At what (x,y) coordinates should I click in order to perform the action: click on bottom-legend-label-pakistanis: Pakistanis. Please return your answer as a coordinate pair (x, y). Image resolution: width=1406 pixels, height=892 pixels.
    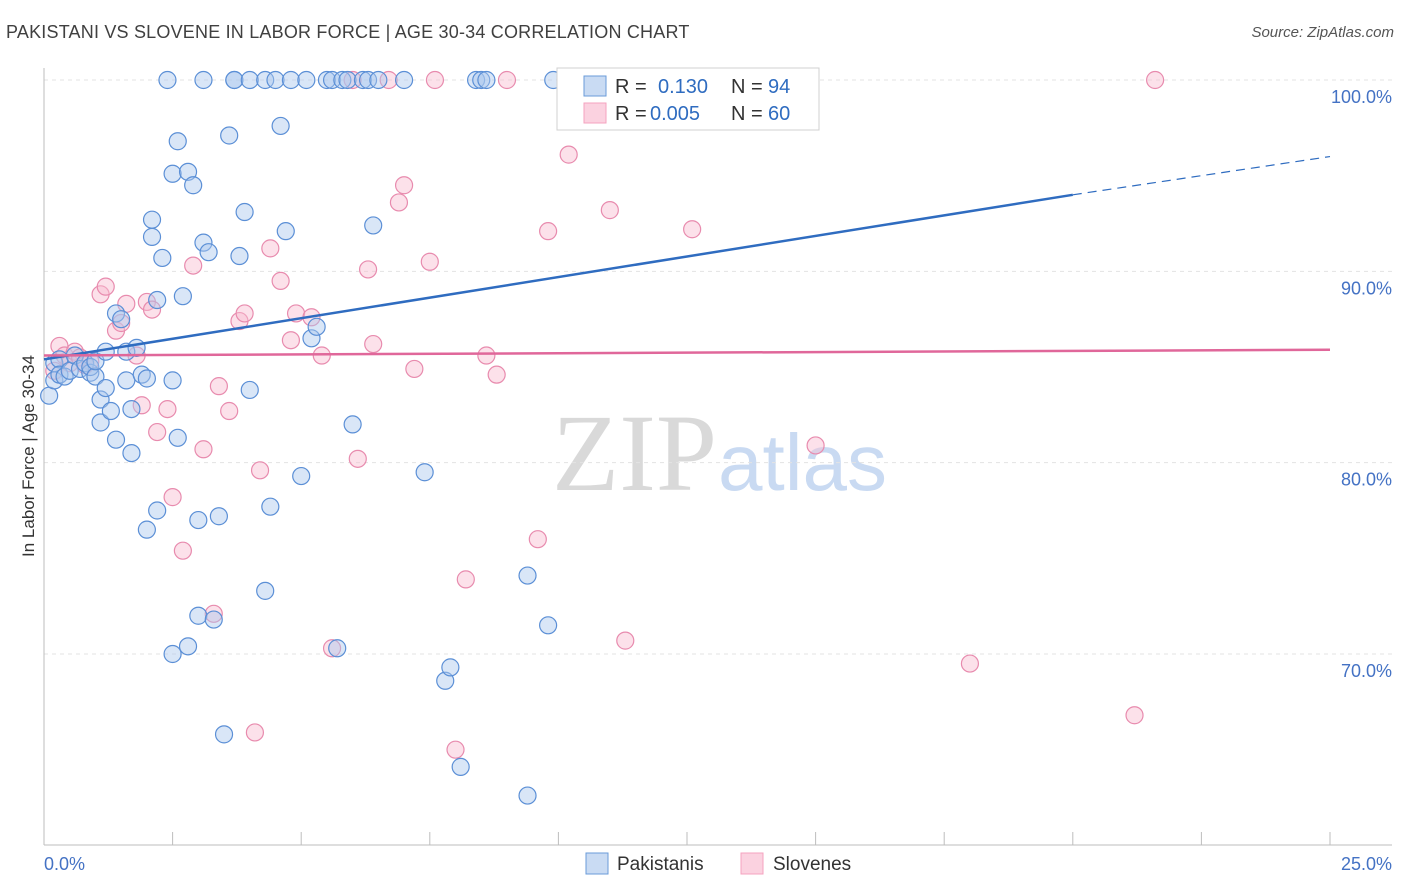
    Looking at the image, I should click on (660, 864).